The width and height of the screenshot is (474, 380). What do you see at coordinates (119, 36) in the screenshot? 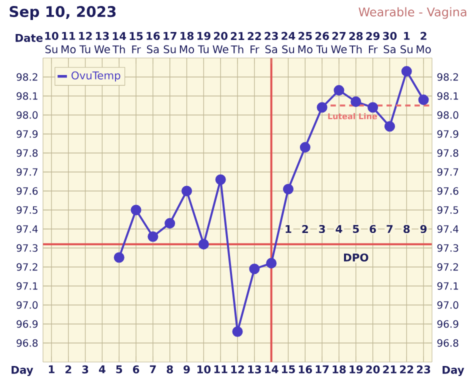
I see `x2-tick-label: 14` at bounding box center [119, 36].